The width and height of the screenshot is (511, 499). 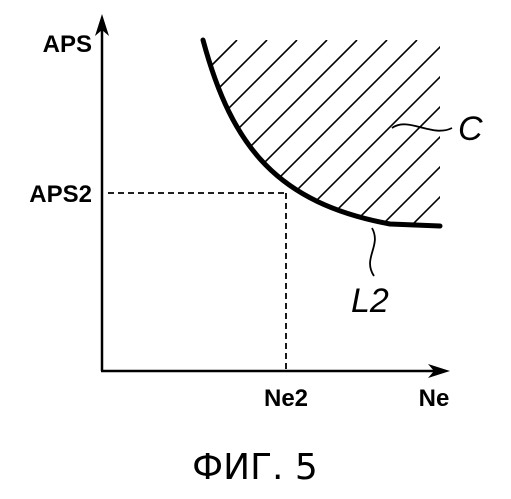 I want to click on ne2-label: Ne2, so click(x=286, y=398).